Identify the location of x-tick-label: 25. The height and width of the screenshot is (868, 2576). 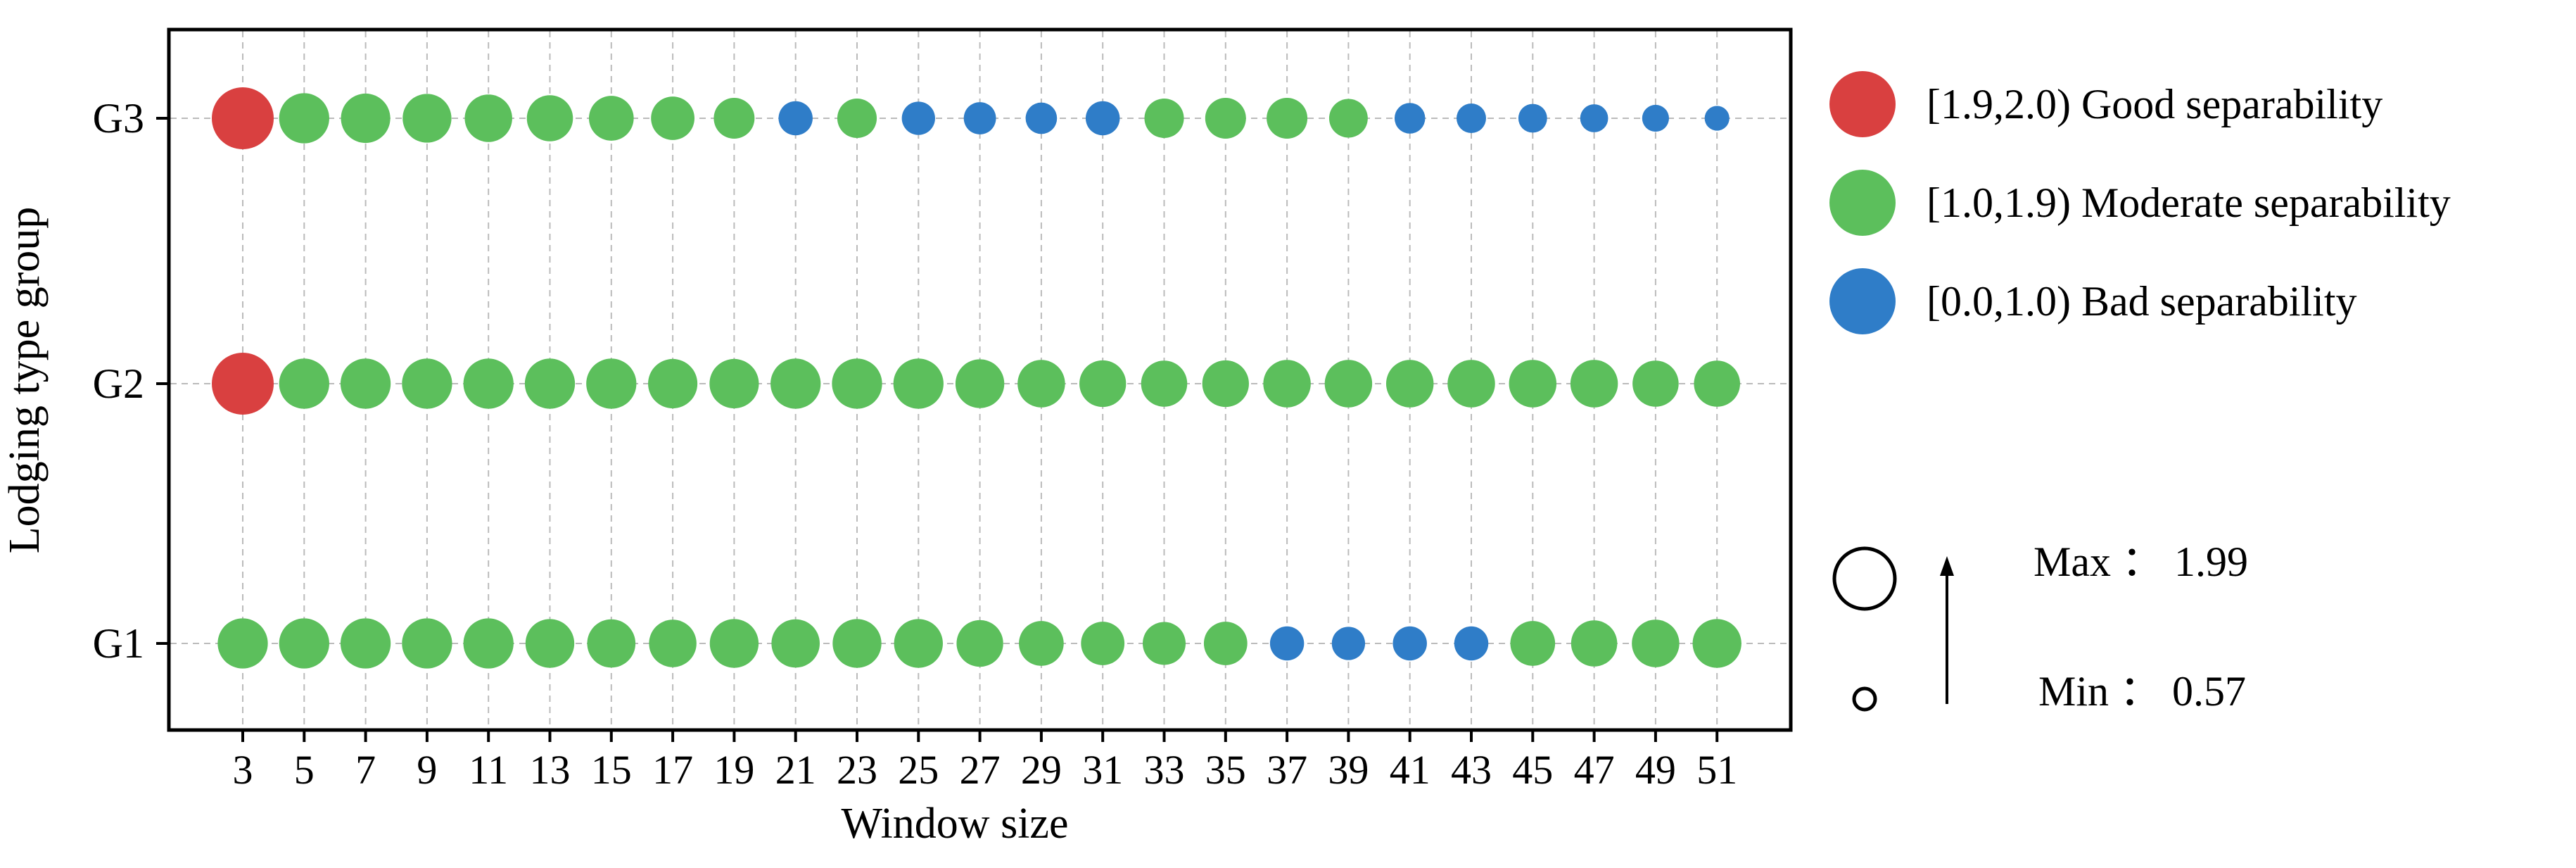
(918, 770).